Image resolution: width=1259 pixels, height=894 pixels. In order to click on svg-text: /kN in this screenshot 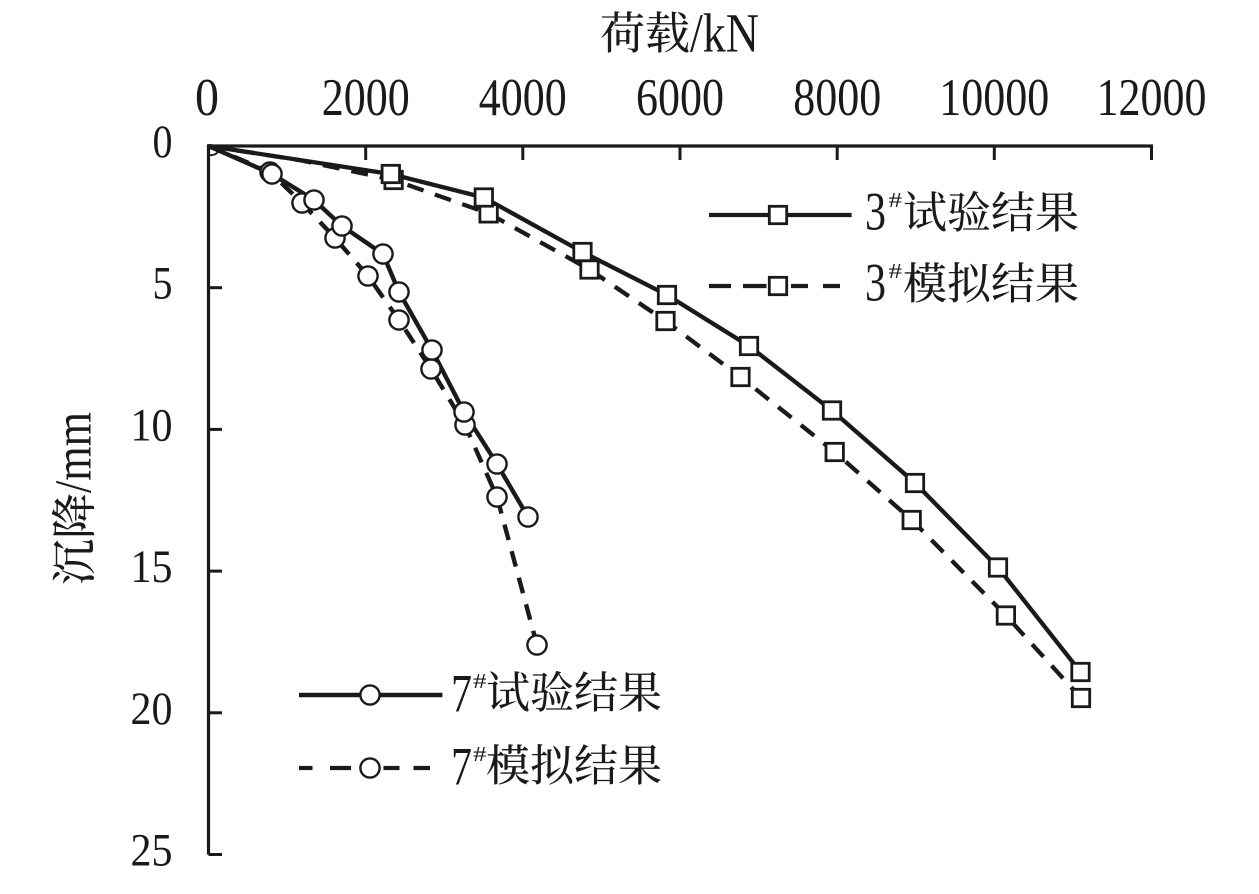, I will do `click(724, 33)`.